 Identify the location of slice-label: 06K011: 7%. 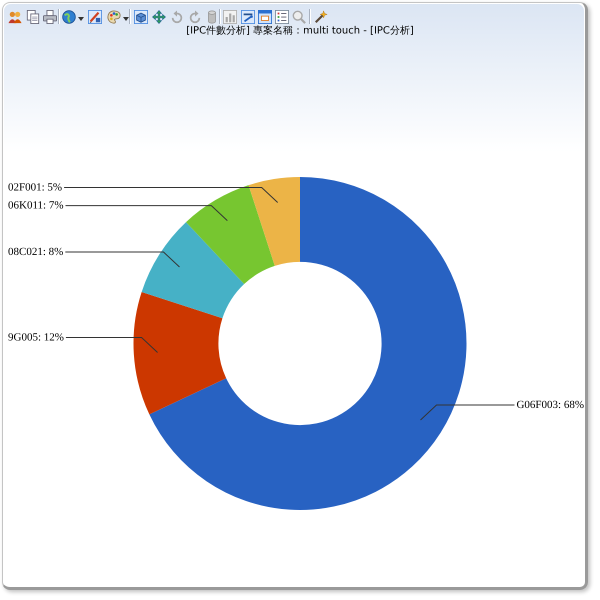
(36, 206).